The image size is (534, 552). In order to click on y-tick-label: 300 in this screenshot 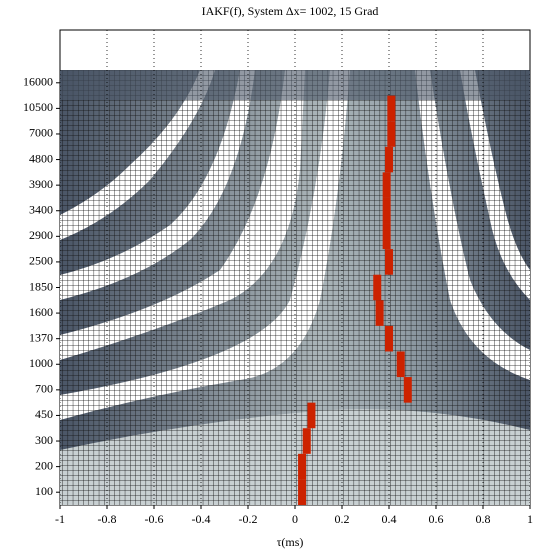, I will do `click(44, 440)`.